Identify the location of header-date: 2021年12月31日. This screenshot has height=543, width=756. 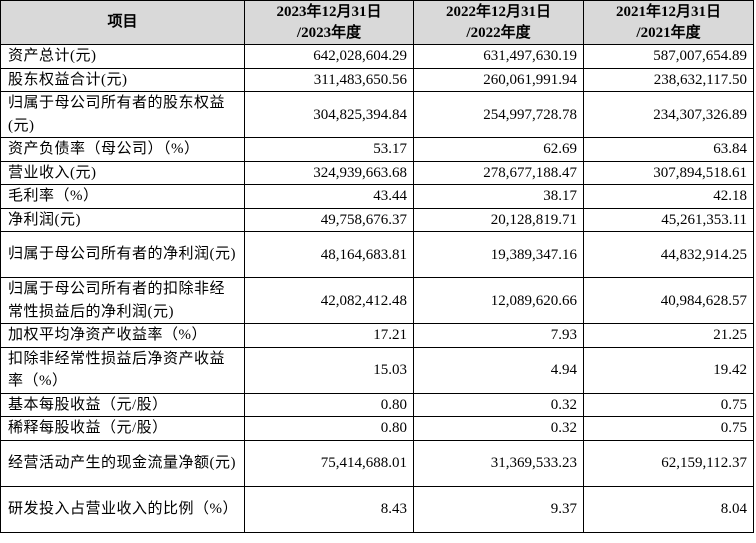
(668, 11).